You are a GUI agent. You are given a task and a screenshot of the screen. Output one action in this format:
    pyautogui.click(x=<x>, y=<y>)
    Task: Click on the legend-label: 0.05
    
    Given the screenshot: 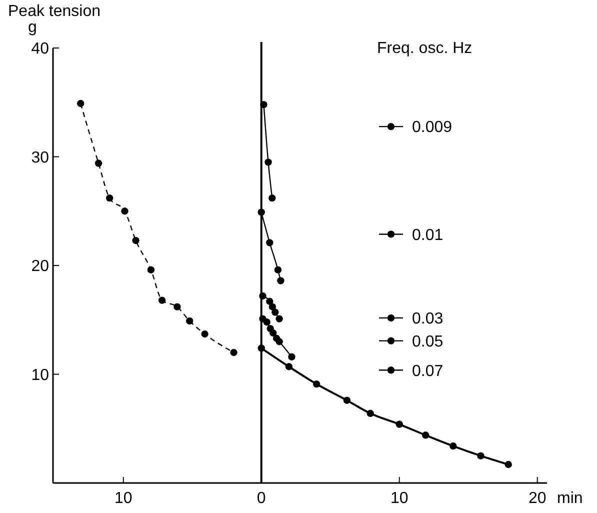 What is the action you would take?
    pyautogui.click(x=428, y=341)
    